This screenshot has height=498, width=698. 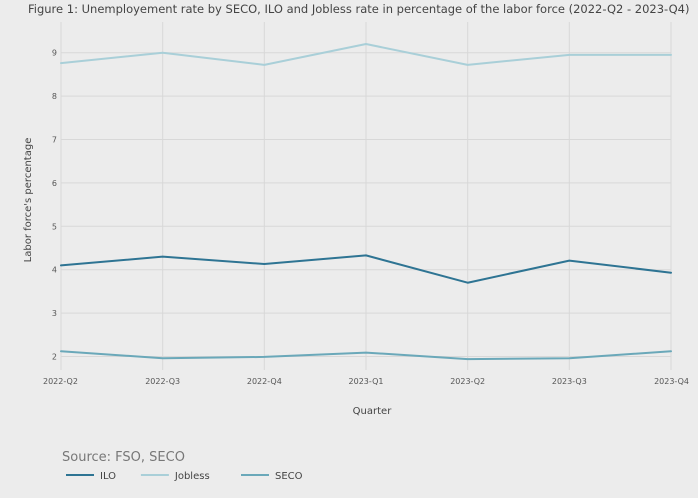 What do you see at coordinates (569, 381) in the screenshot?
I see `x-tick-label: 2023-Q3` at bounding box center [569, 381].